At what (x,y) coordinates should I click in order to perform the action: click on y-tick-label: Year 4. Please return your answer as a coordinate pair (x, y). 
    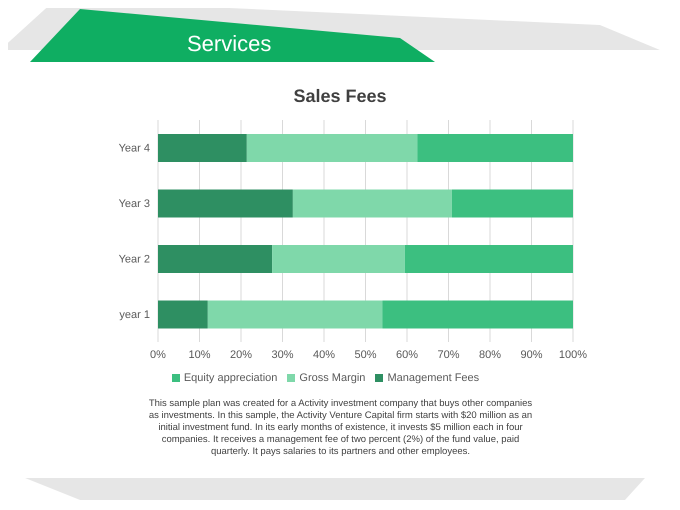
    Looking at the image, I should click on (134, 148).